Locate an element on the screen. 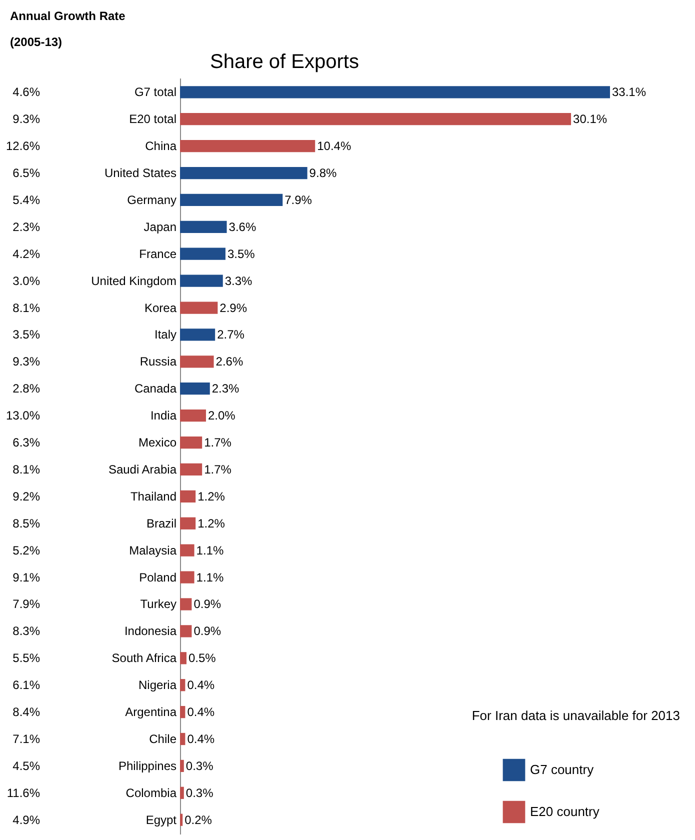 This screenshot has height=840, width=695. y-tick-label: Italy is located at coordinates (165, 335).